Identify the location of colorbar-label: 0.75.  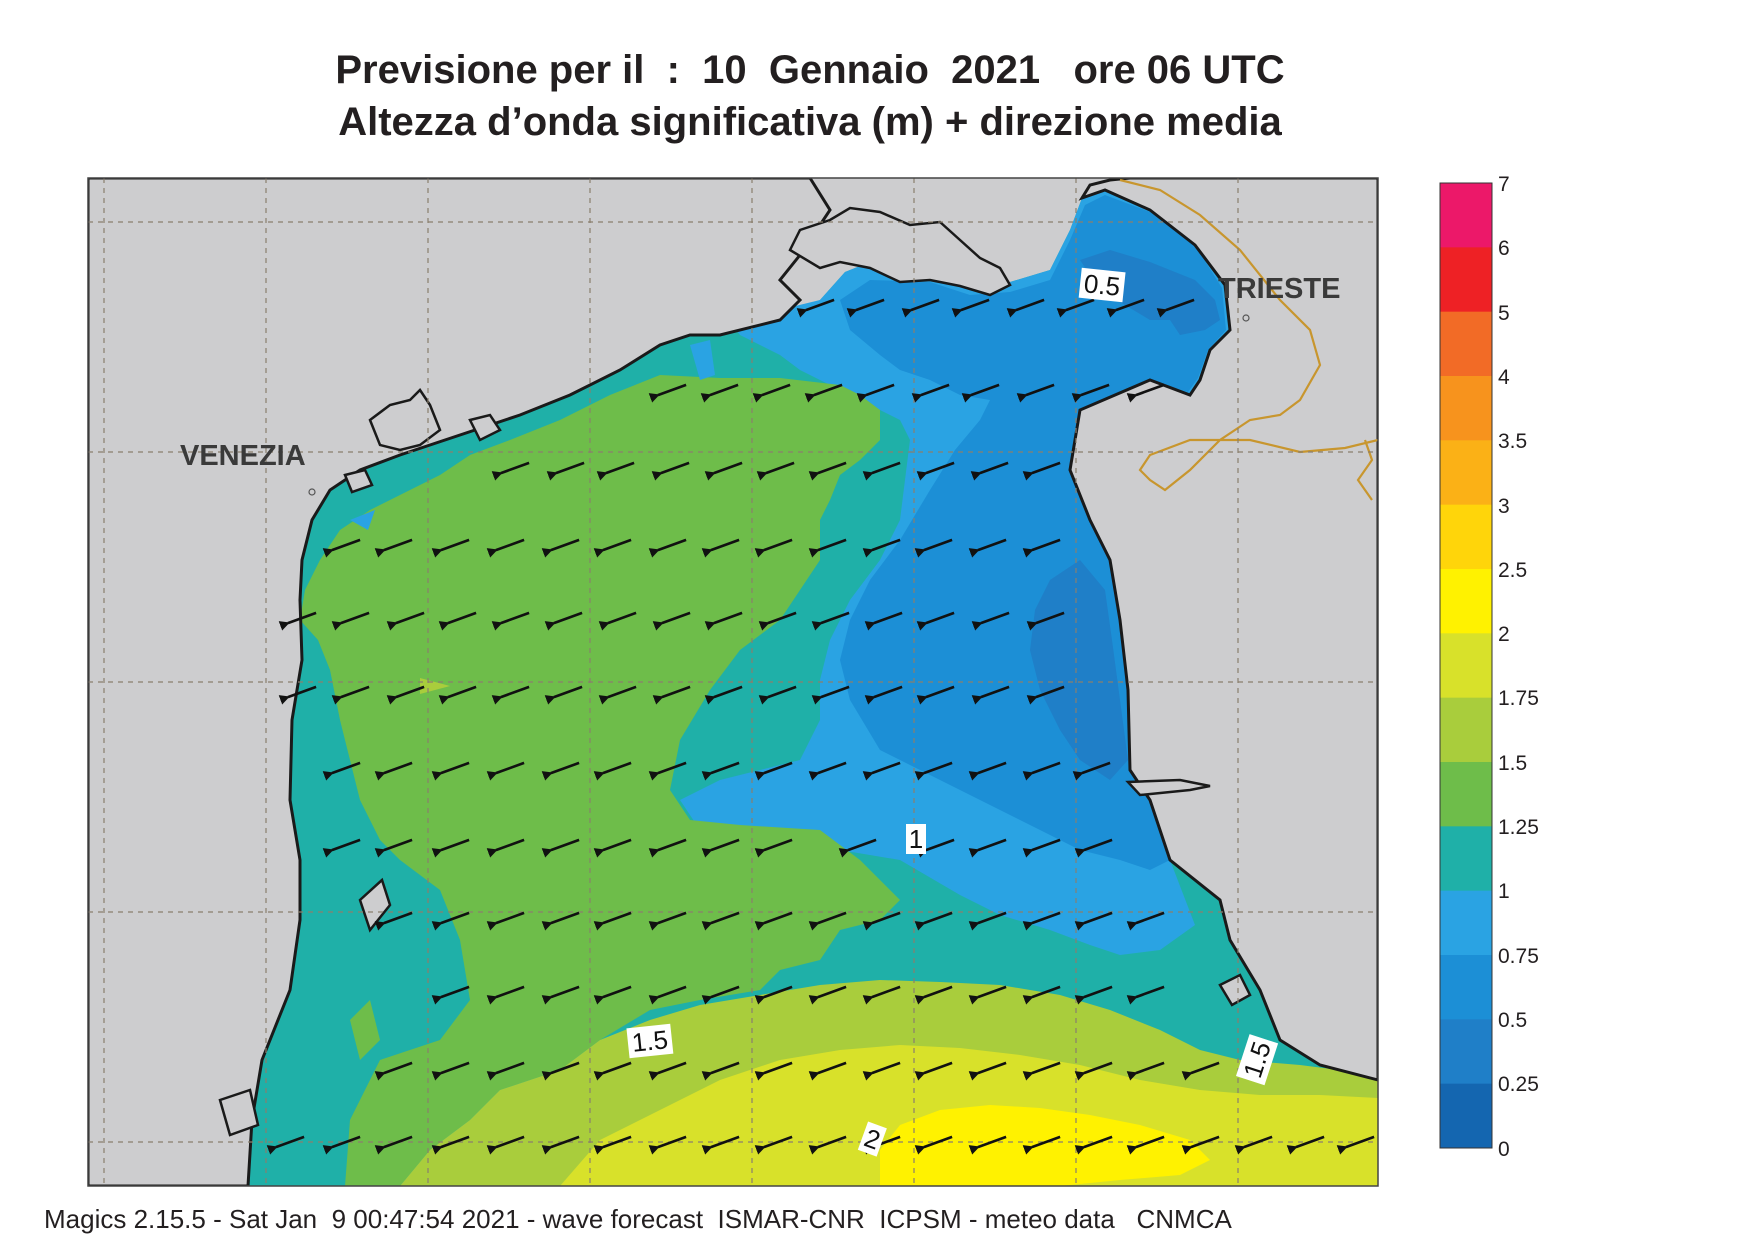
(1518, 956).